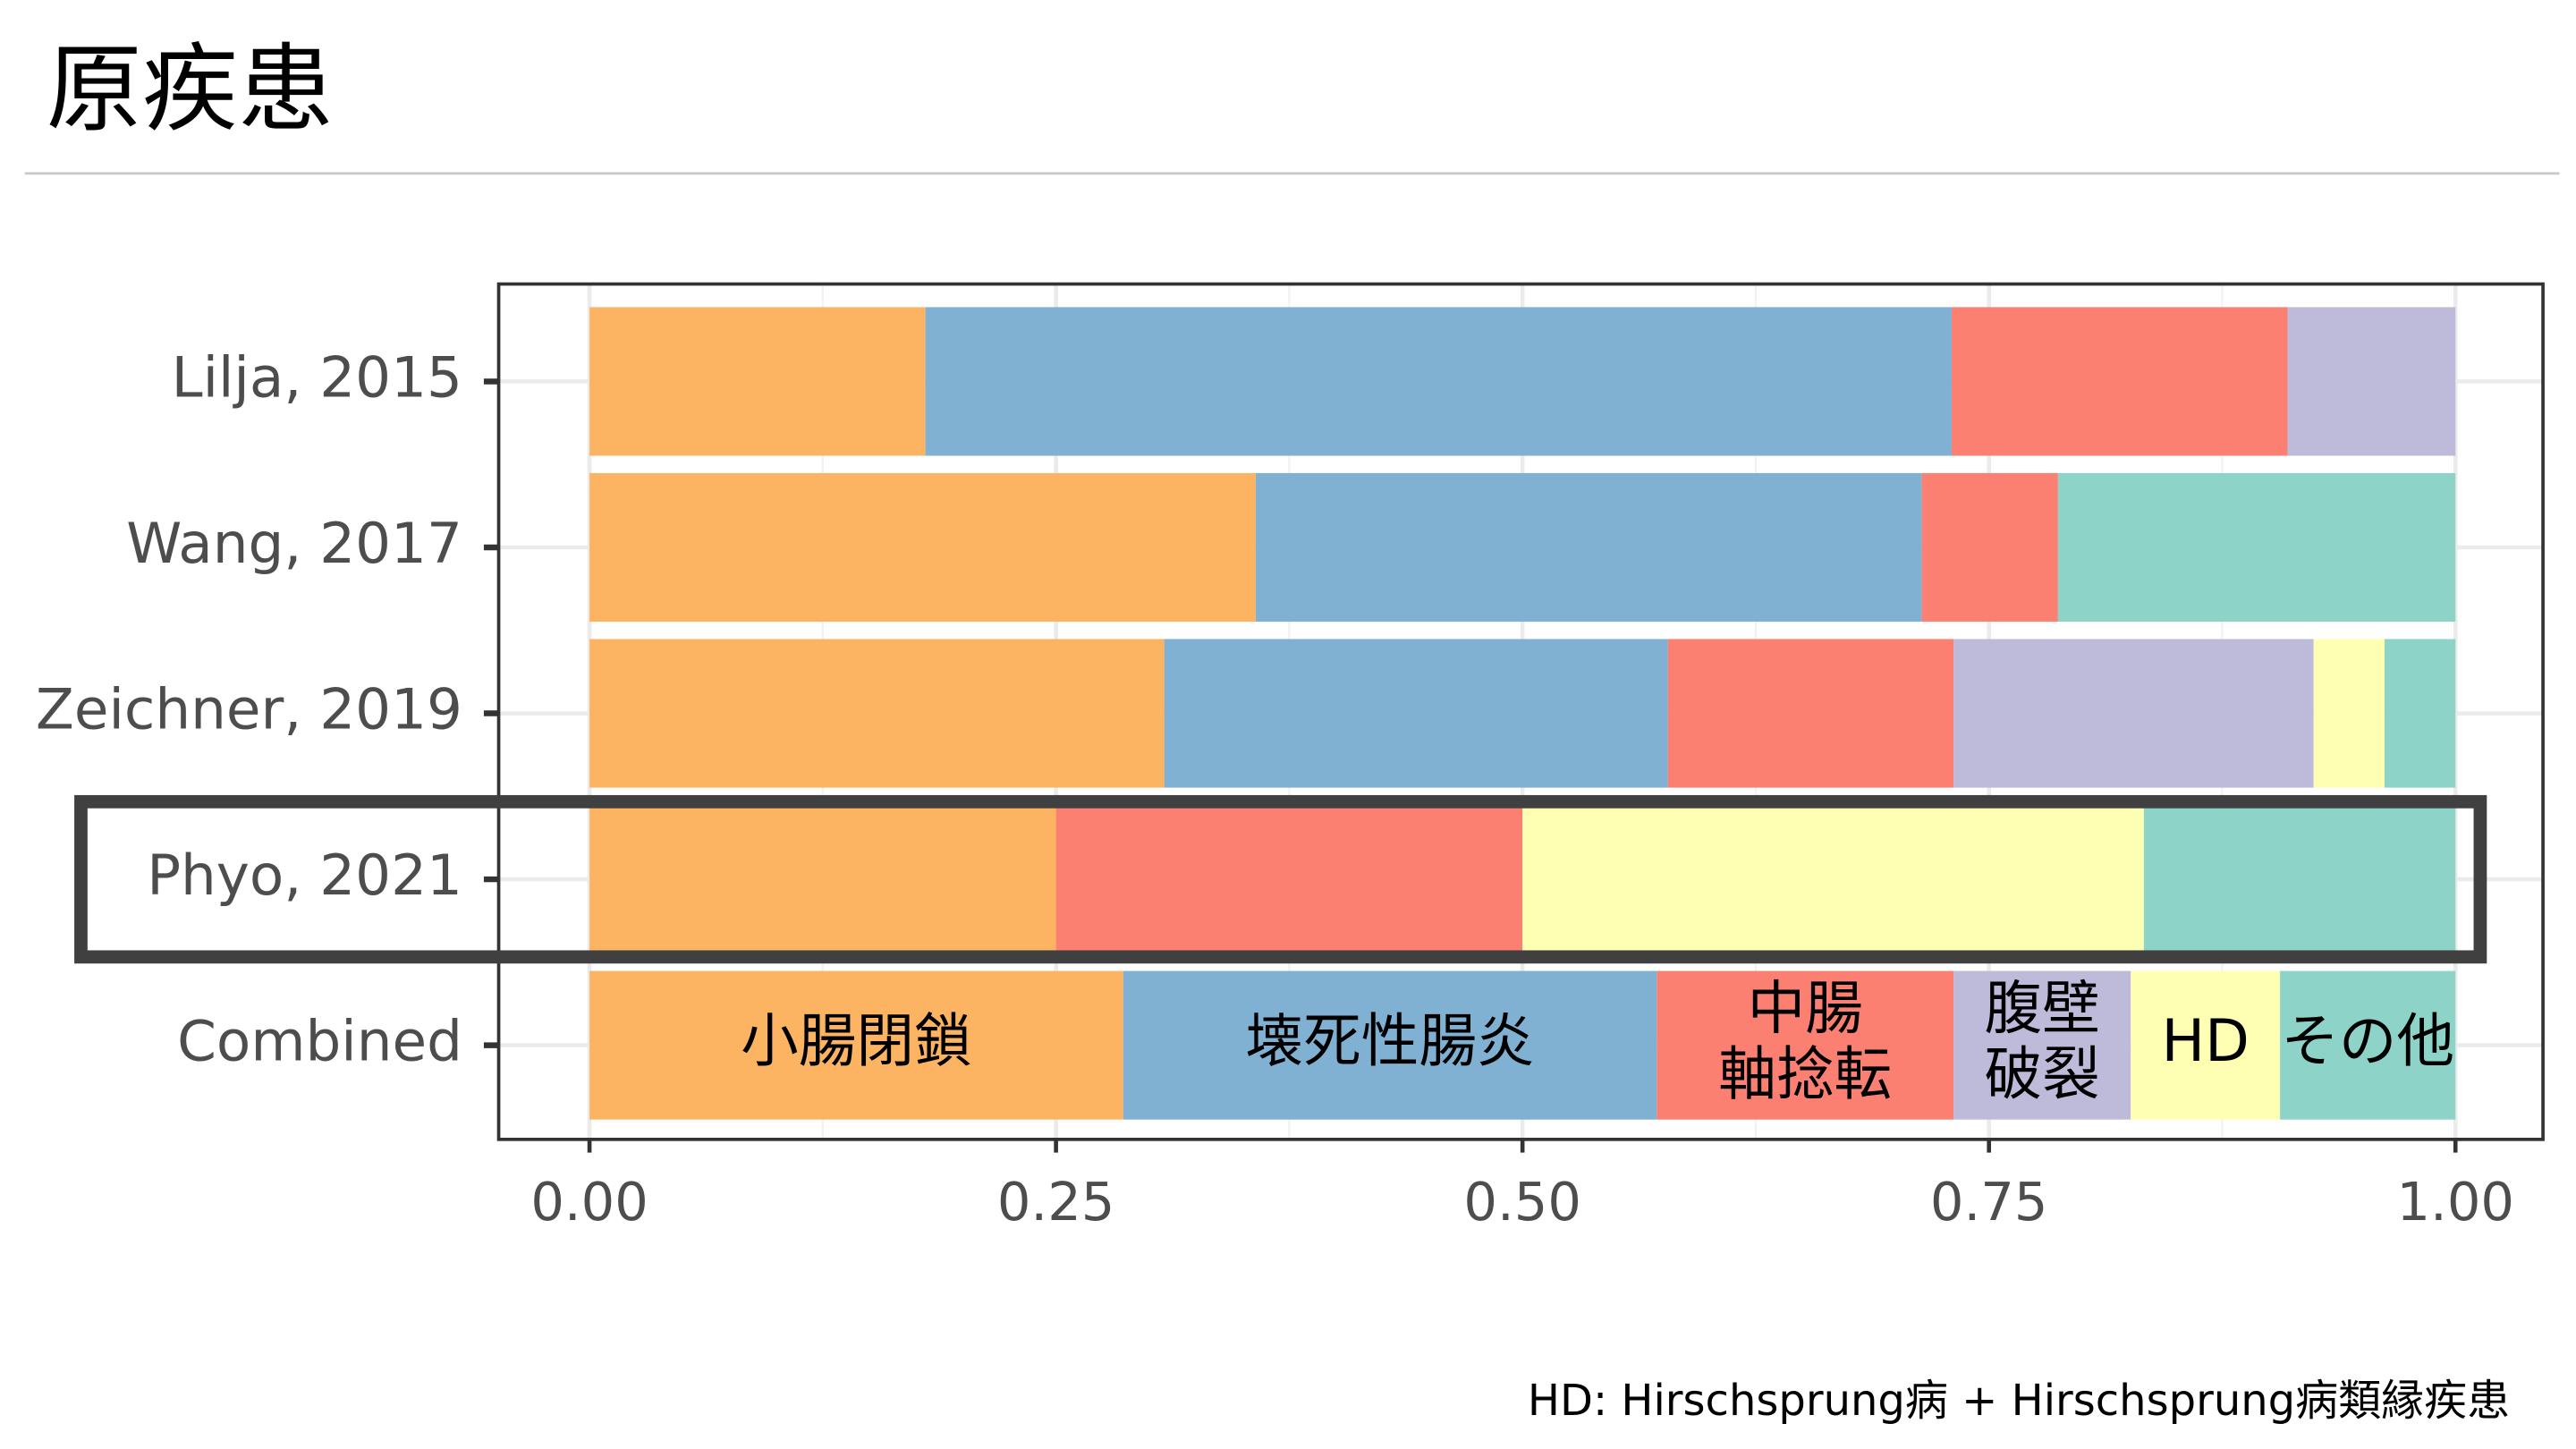 Image resolution: width=2576 pixels, height=1449 pixels. I want to click on x-tick-label: 0.00, so click(589, 1202).